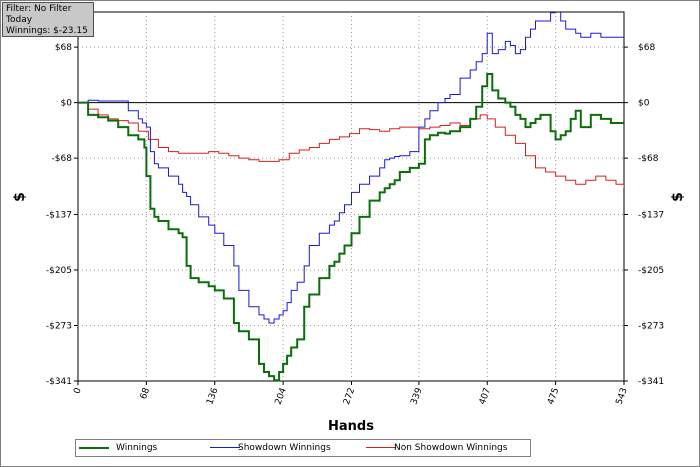  Describe the element at coordinates (644, 104) in the screenshot. I see `y-tick-label-right: $0` at that location.